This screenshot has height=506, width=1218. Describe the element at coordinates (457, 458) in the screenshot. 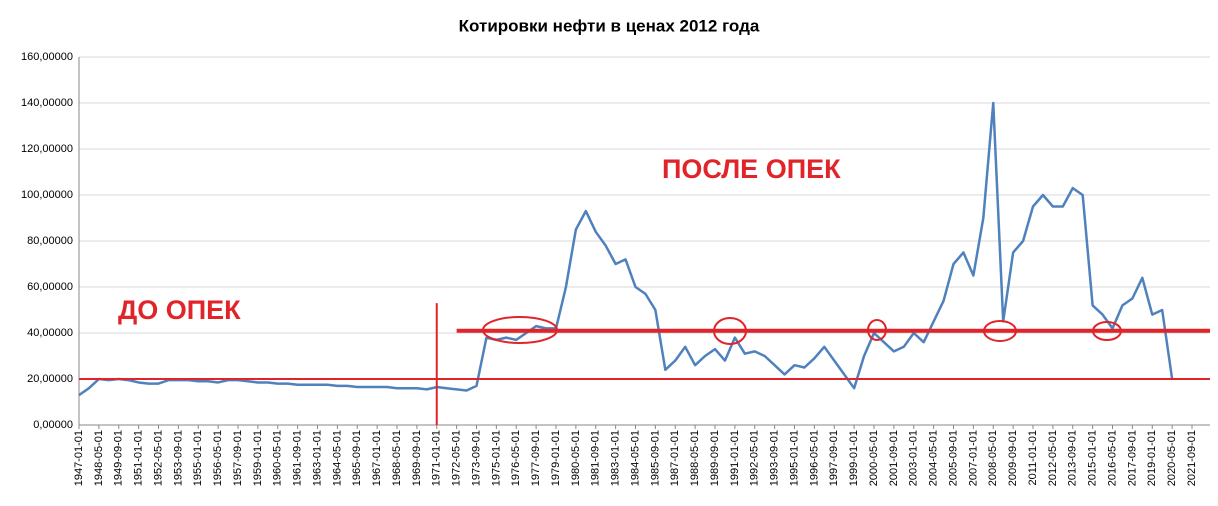

I see `x-tick-label: 1972-05-01` at that location.